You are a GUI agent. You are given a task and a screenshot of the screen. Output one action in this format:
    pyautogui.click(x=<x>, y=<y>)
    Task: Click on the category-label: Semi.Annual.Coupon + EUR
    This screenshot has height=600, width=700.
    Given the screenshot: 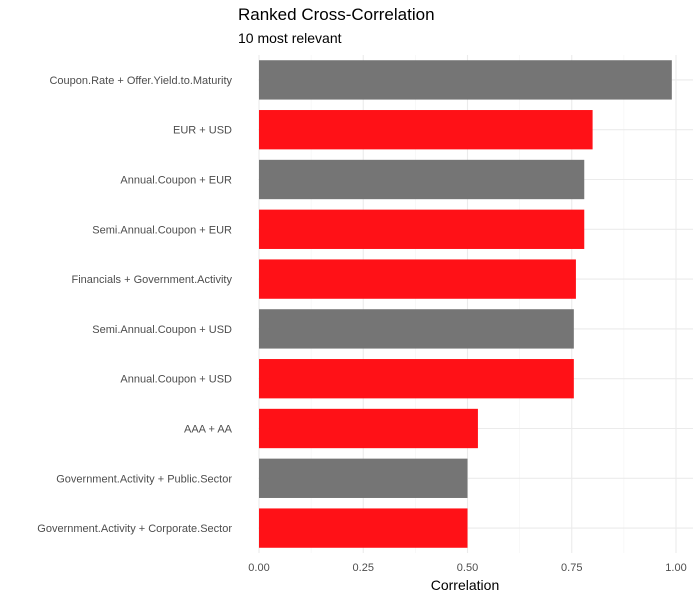 What is the action you would take?
    pyautogui.click(x=162, y=230)
    